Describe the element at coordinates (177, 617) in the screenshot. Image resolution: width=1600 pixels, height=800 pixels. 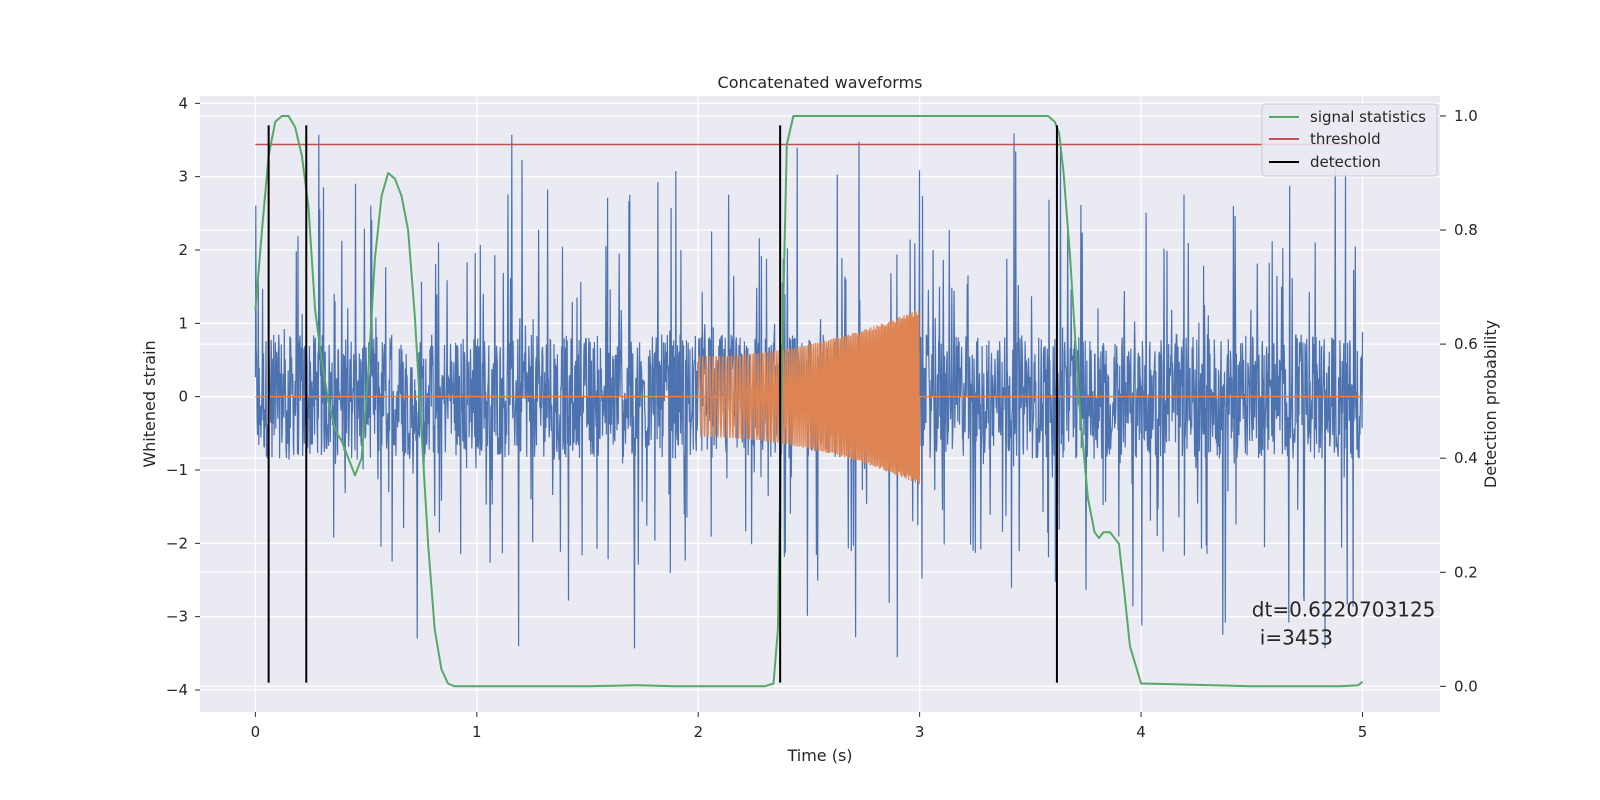
I see `y-tick-label: −3` at that location.